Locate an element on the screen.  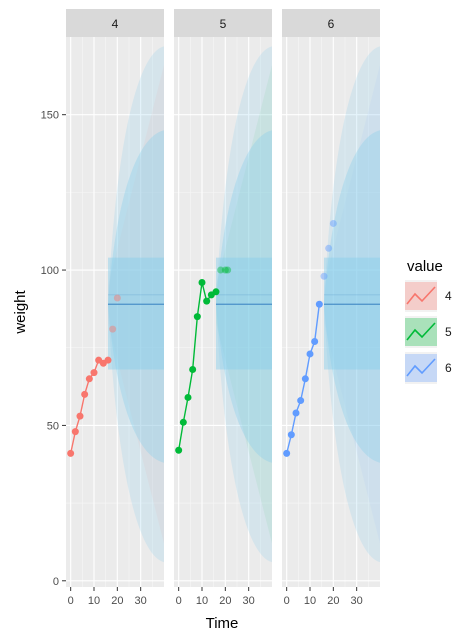
facet-strip-label: 6 is located at coordinates (331, 24).